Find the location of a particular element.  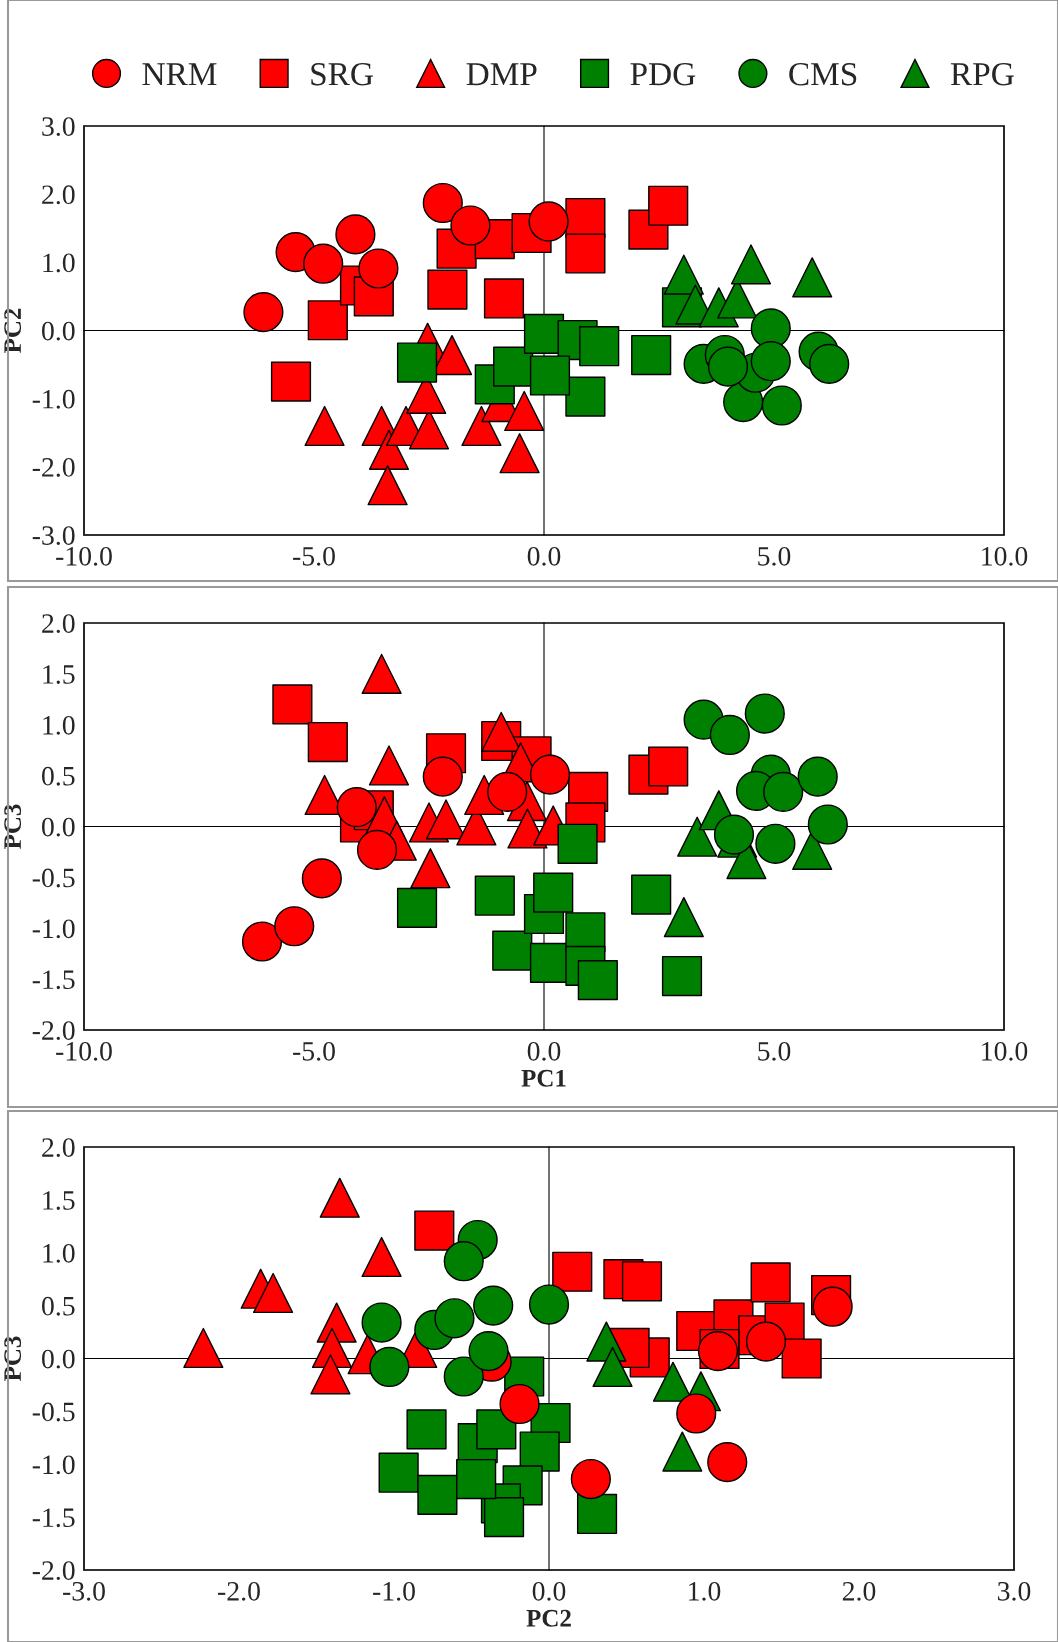

x-tick-label: -3.0 is located at coordinates (84, 1591).